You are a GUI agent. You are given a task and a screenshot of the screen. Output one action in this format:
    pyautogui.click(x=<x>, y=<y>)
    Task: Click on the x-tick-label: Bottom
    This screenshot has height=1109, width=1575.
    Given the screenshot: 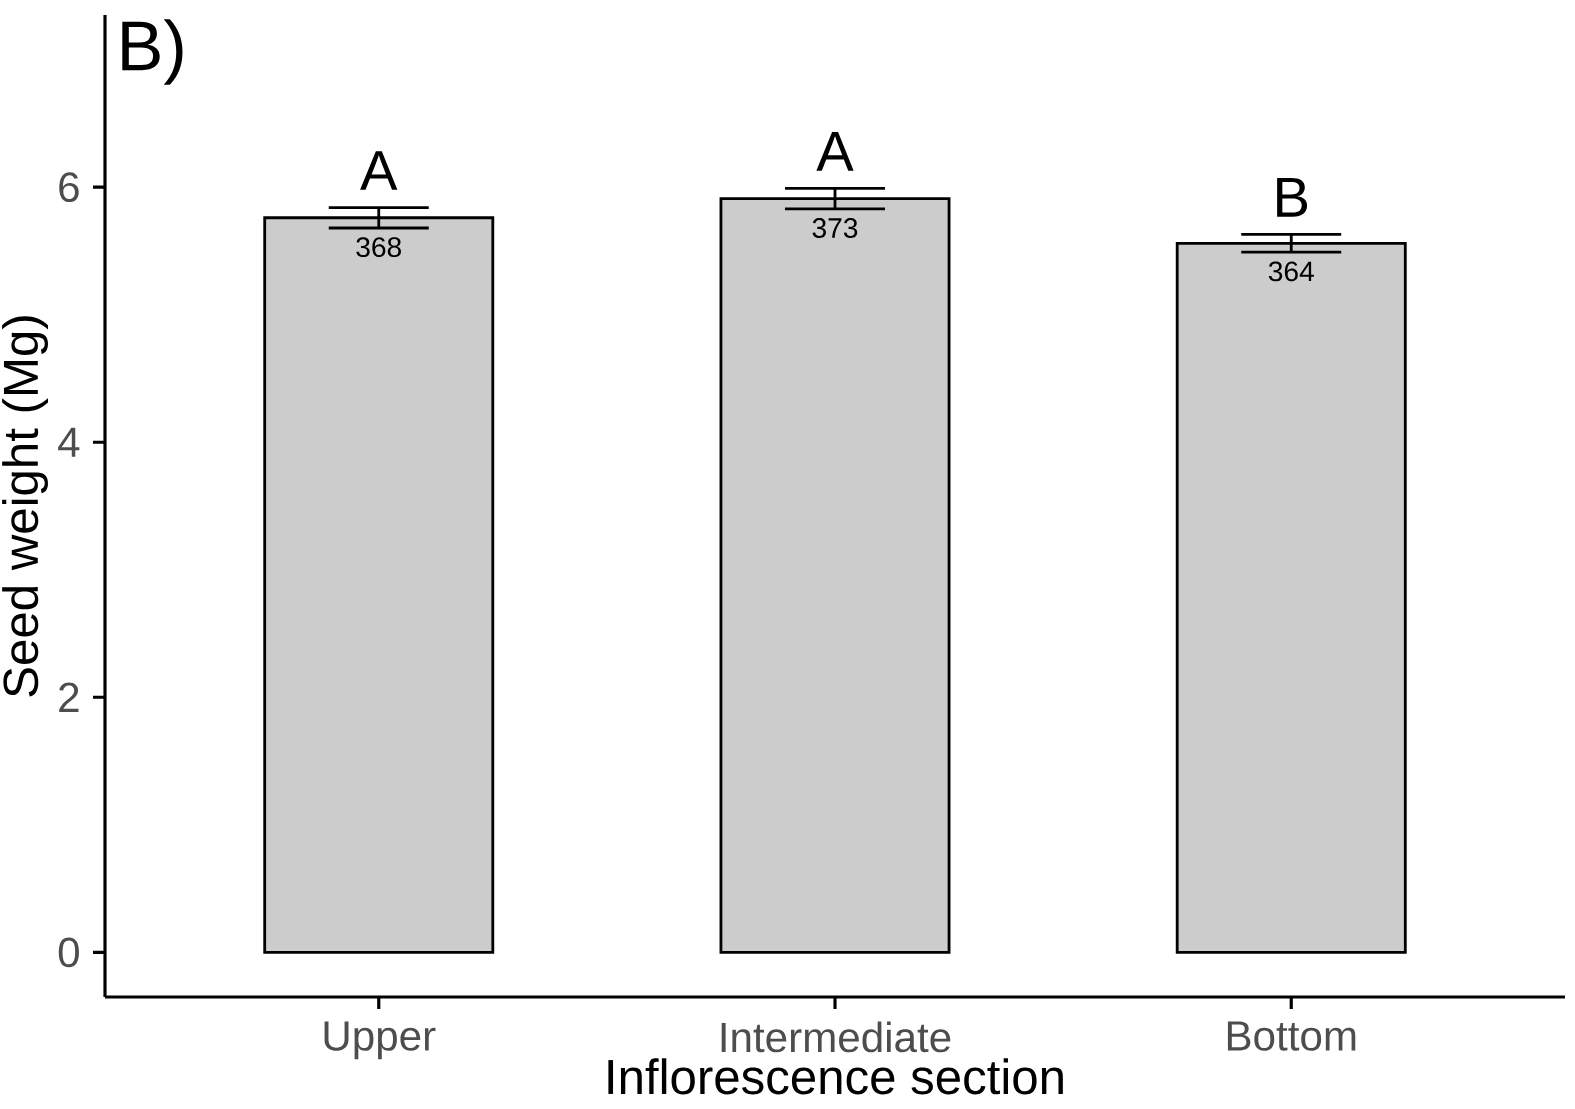 What is the action you would take?
    pyautogui.click(x=1291, y=1036)
    